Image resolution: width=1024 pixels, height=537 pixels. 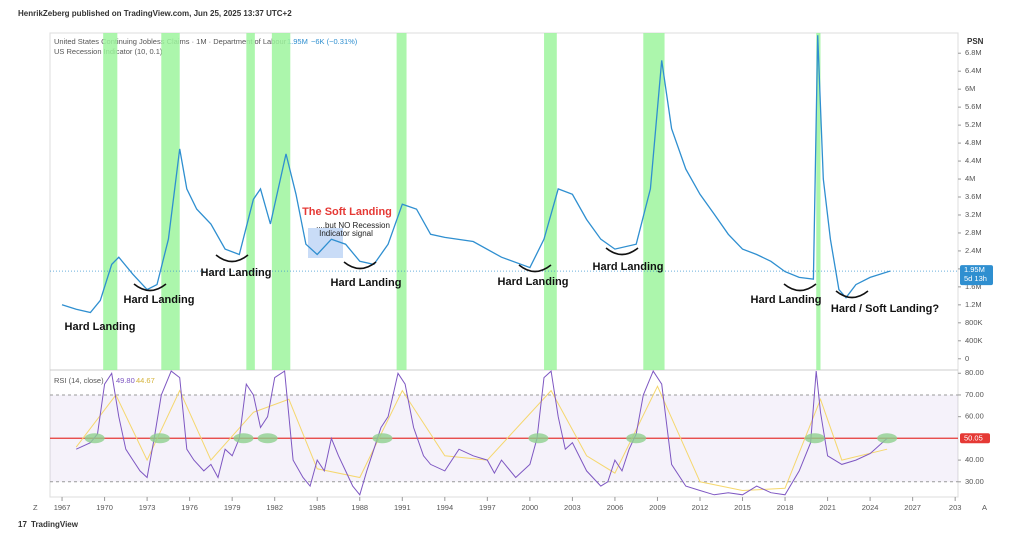 I want to click on y-tick-label: 4.4M, so click(x=973, y=160).